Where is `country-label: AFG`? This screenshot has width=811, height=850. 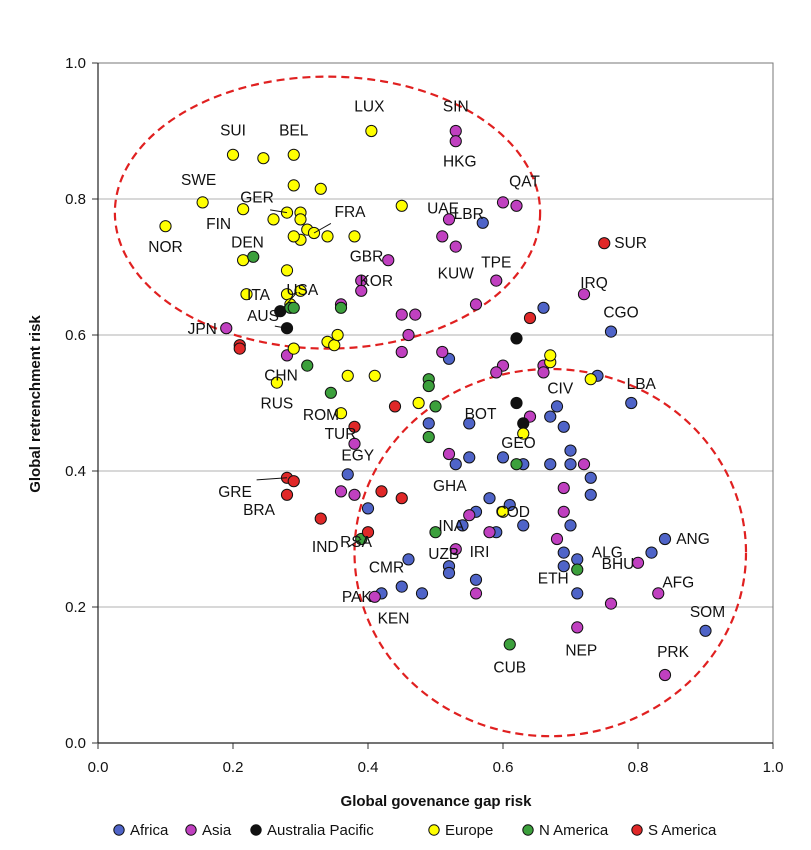
country-label: AFG is located at coordinates (678, 582).